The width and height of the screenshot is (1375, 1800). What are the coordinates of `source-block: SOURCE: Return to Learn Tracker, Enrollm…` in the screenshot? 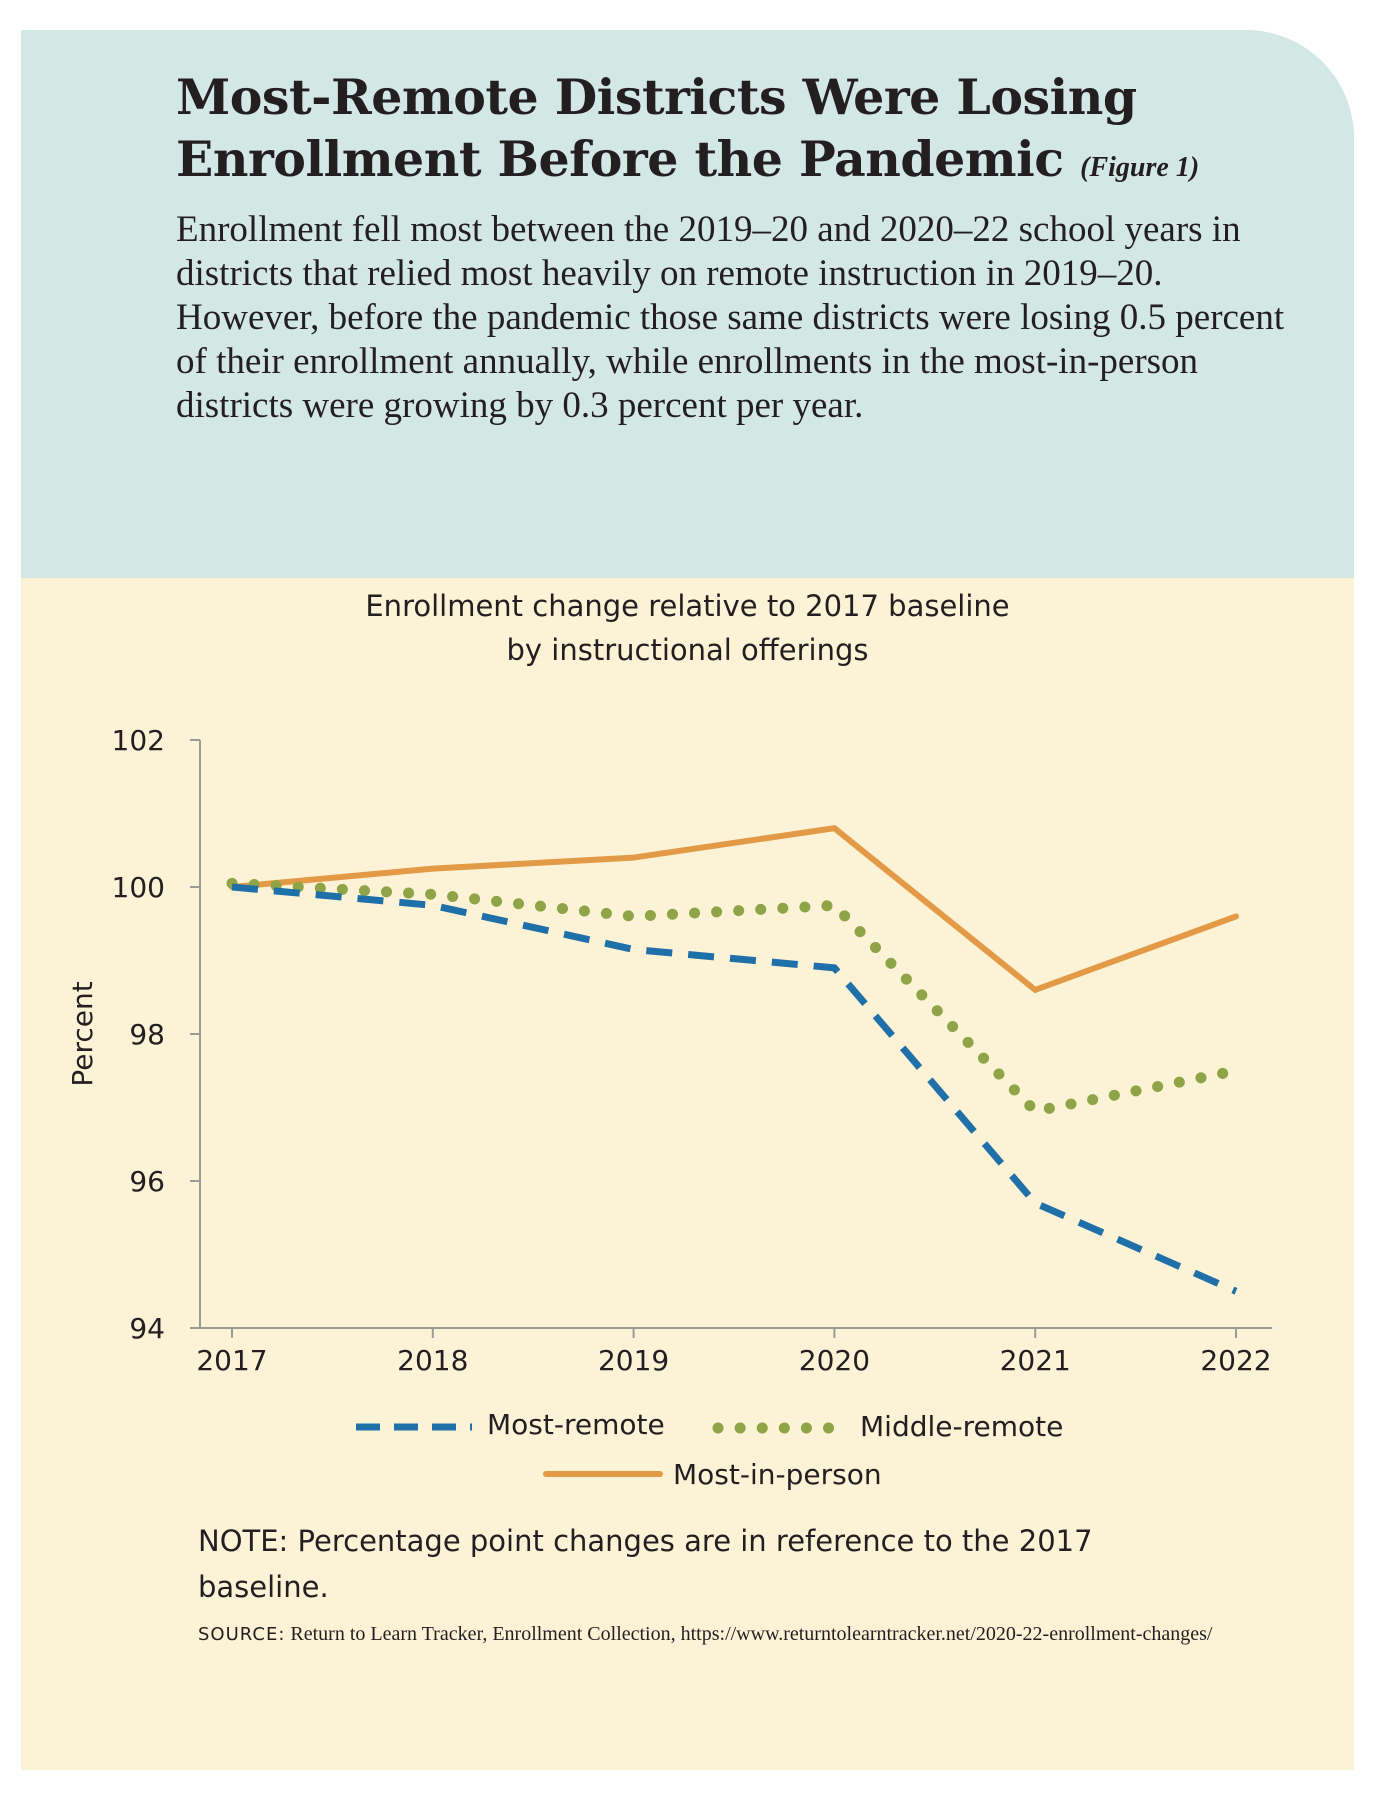 It's located at (748, 1634).